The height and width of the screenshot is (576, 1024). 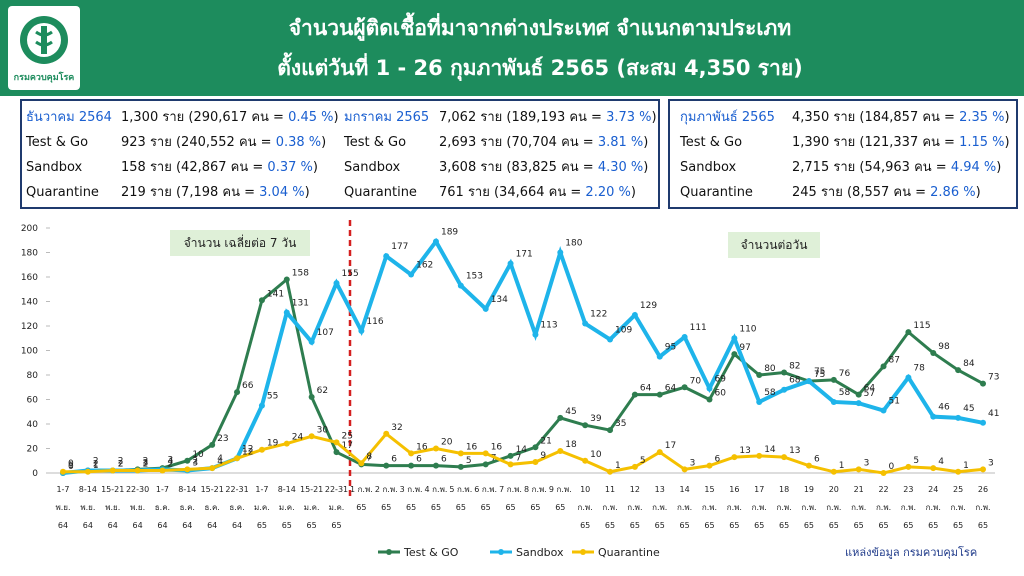 I want to click on summary-row: Quarantine 761 ราย (34,664 คน = 2.20 %), so click(x=500, y=192).